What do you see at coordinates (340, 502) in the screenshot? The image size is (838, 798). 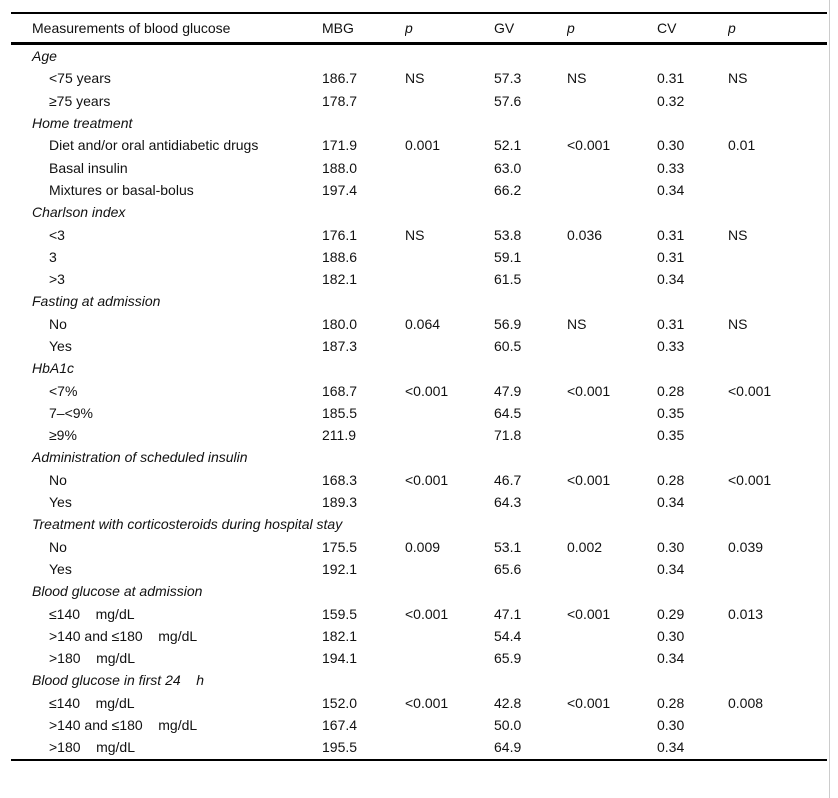 I see `mbg-value: 189.3` at bounding box center [340, 502].